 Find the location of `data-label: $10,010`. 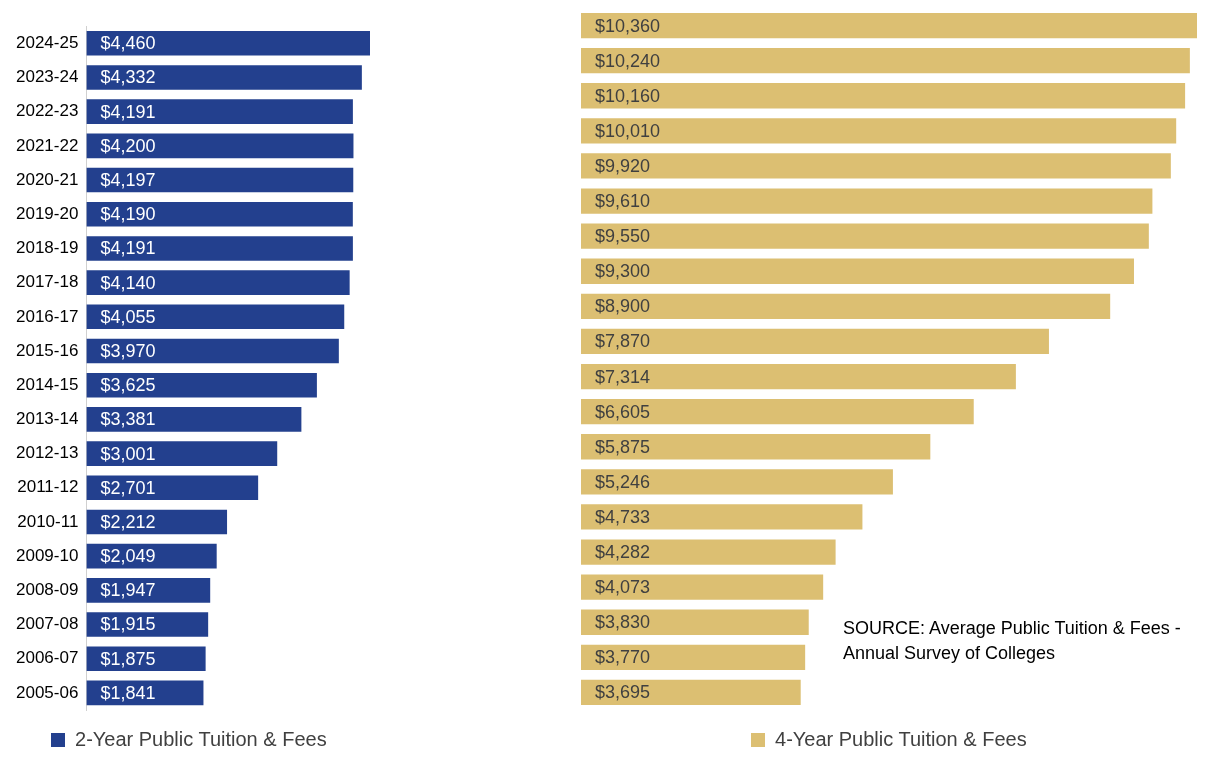

data-label: $10,010 is located at coordinates (628, 130).